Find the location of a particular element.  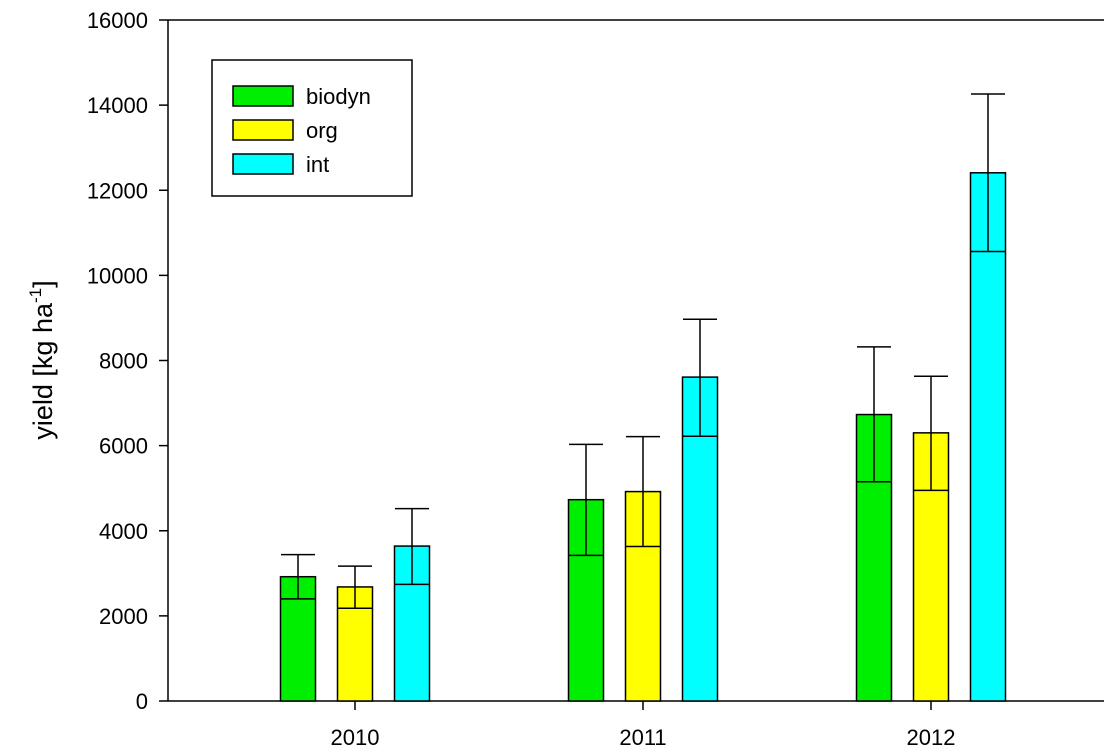

legend-swatch-biodyn is located at coordinates (263, 96).